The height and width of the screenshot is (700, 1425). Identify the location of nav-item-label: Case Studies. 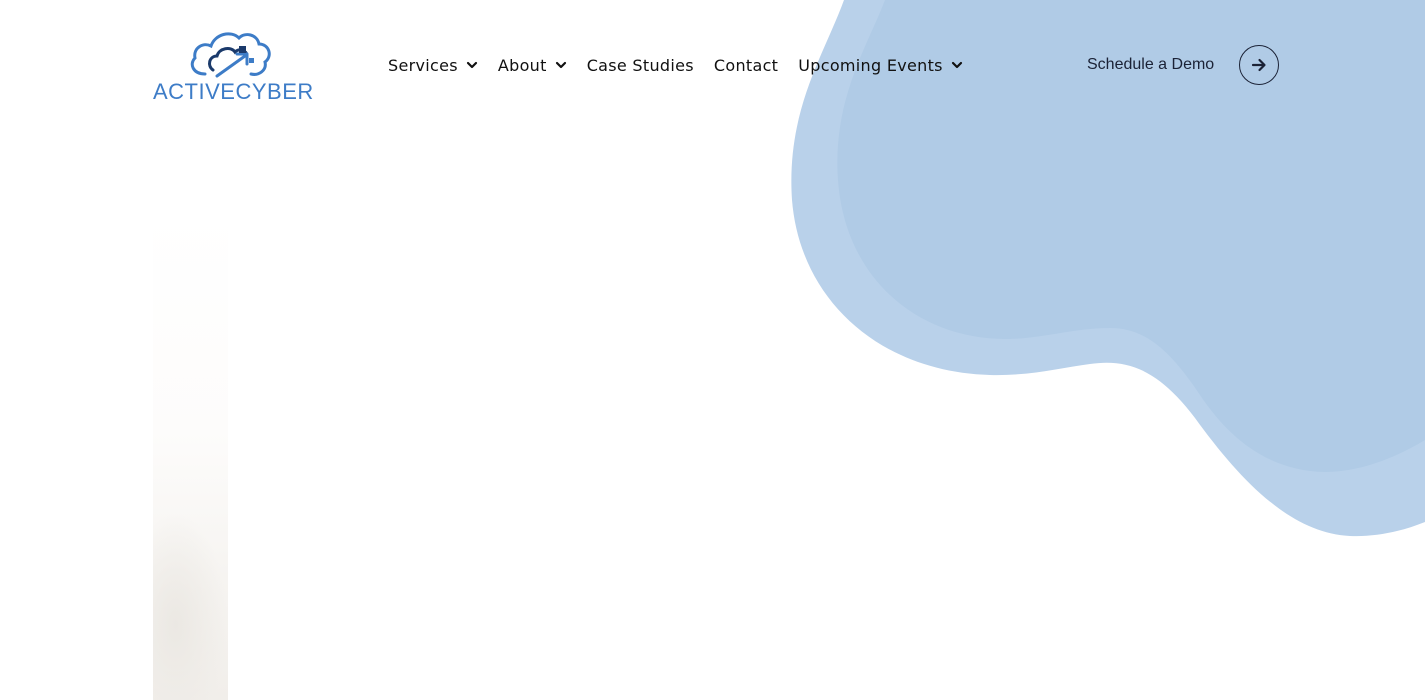
(640, 65).